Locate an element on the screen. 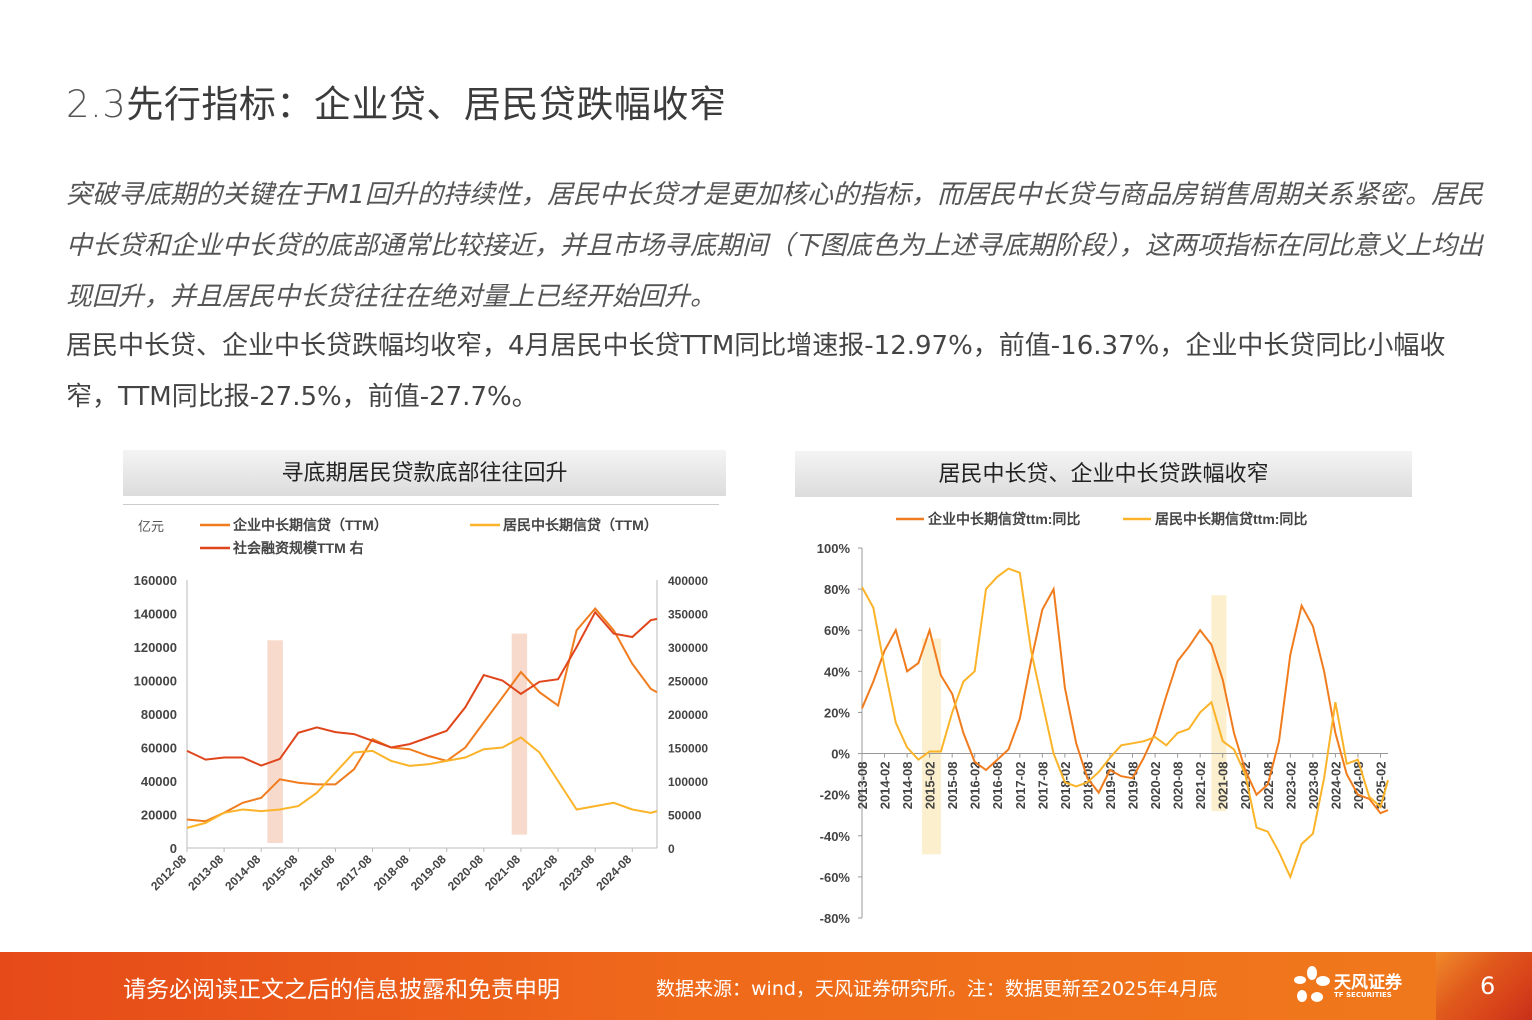 The width and height of the screenshot is (1532, 1020). x-tick-label: 2019-02 is located at coordinates (1110, 786).